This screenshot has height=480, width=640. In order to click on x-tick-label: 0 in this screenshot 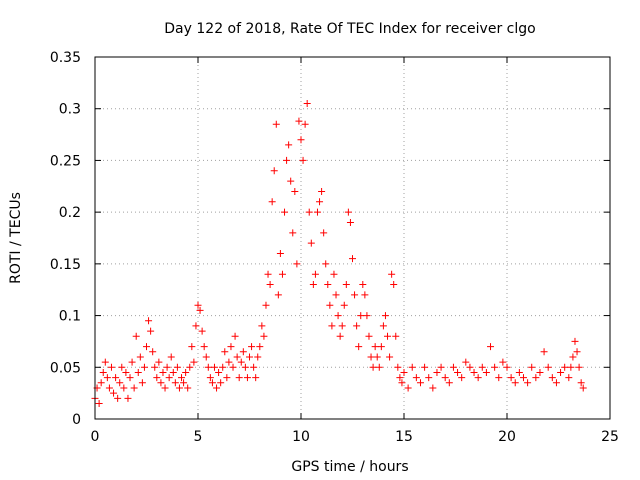, I will do `click(95, 437)`.